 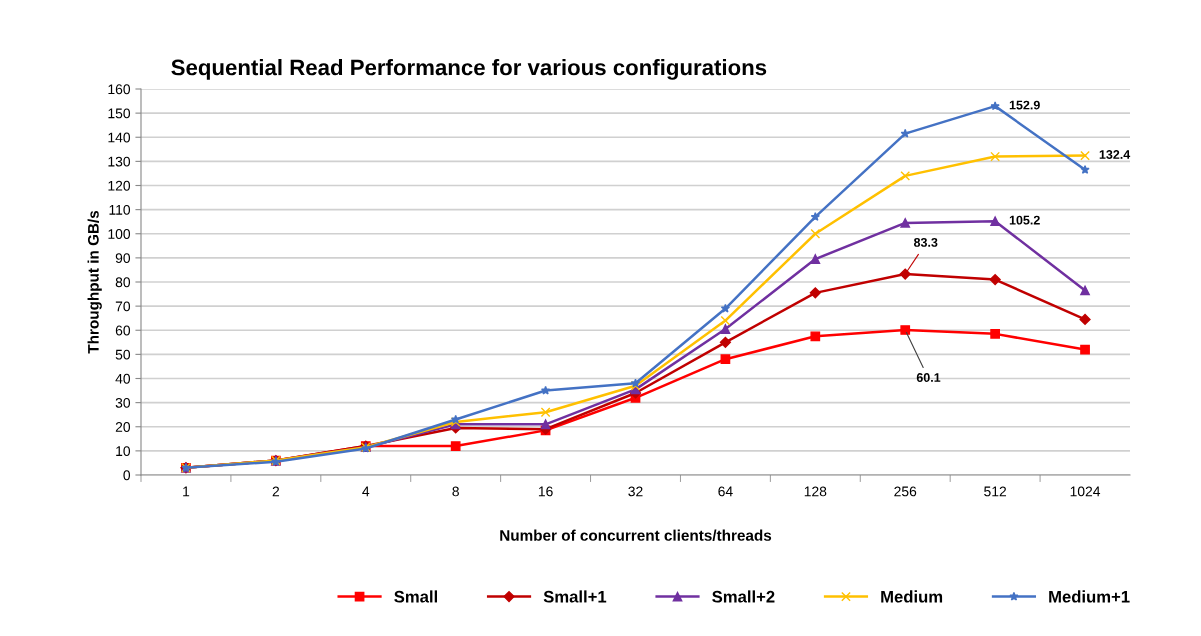 What do you see at coordinates (925, 242) in the screenshot?
I see `data-label: 83.3` at bounding box center [925, 242].